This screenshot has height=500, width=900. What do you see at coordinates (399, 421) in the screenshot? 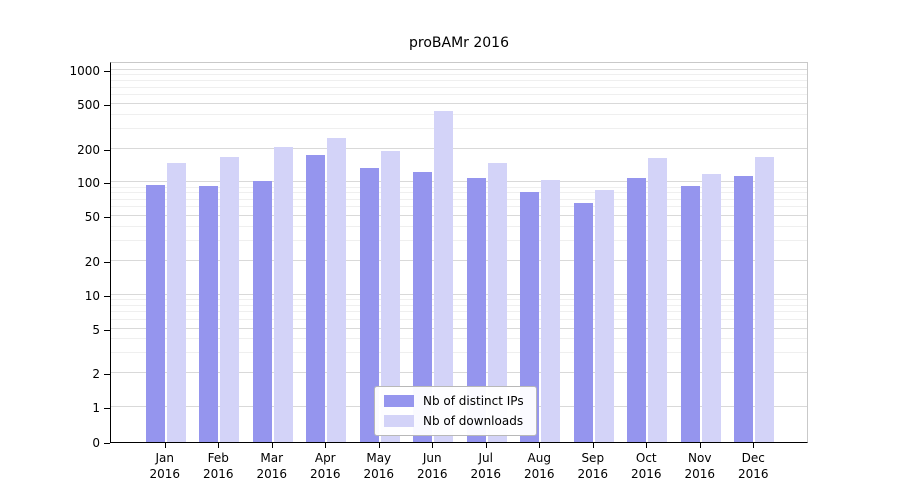
I see `legend-swatch-downloads` at bounding box center [399, 421].